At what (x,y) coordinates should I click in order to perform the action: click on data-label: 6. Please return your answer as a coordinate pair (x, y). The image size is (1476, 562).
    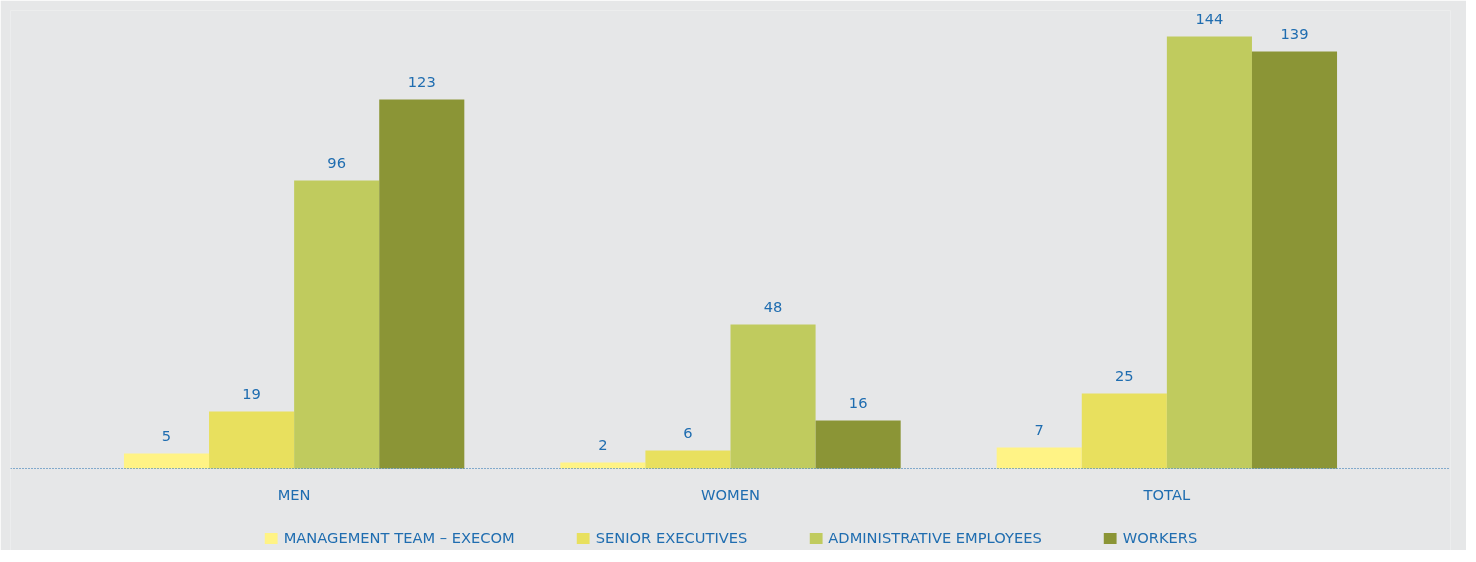
    Looking at the image, I should click on (688, 433).